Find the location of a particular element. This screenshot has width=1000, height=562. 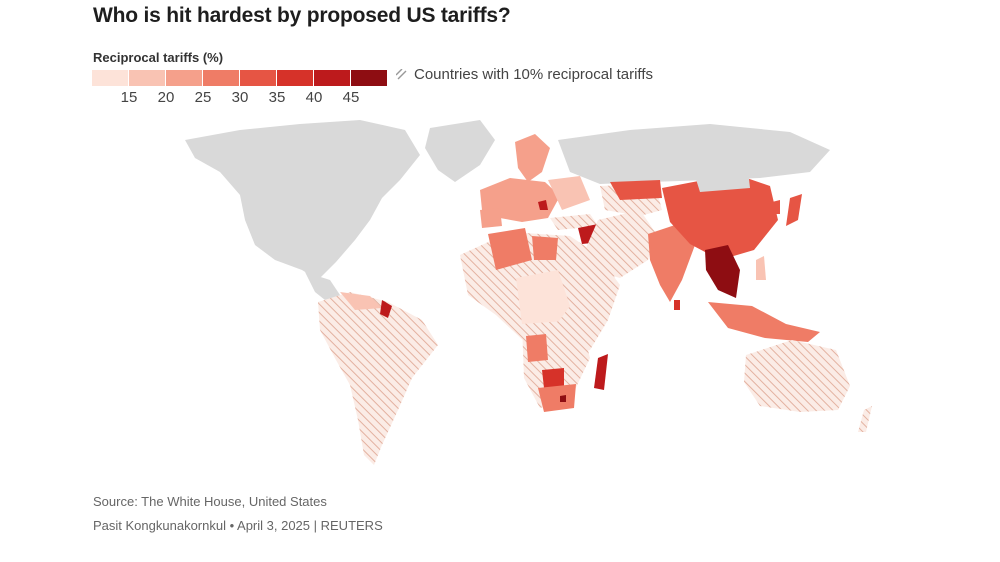

color-scale is located at coordinates (240, 78).